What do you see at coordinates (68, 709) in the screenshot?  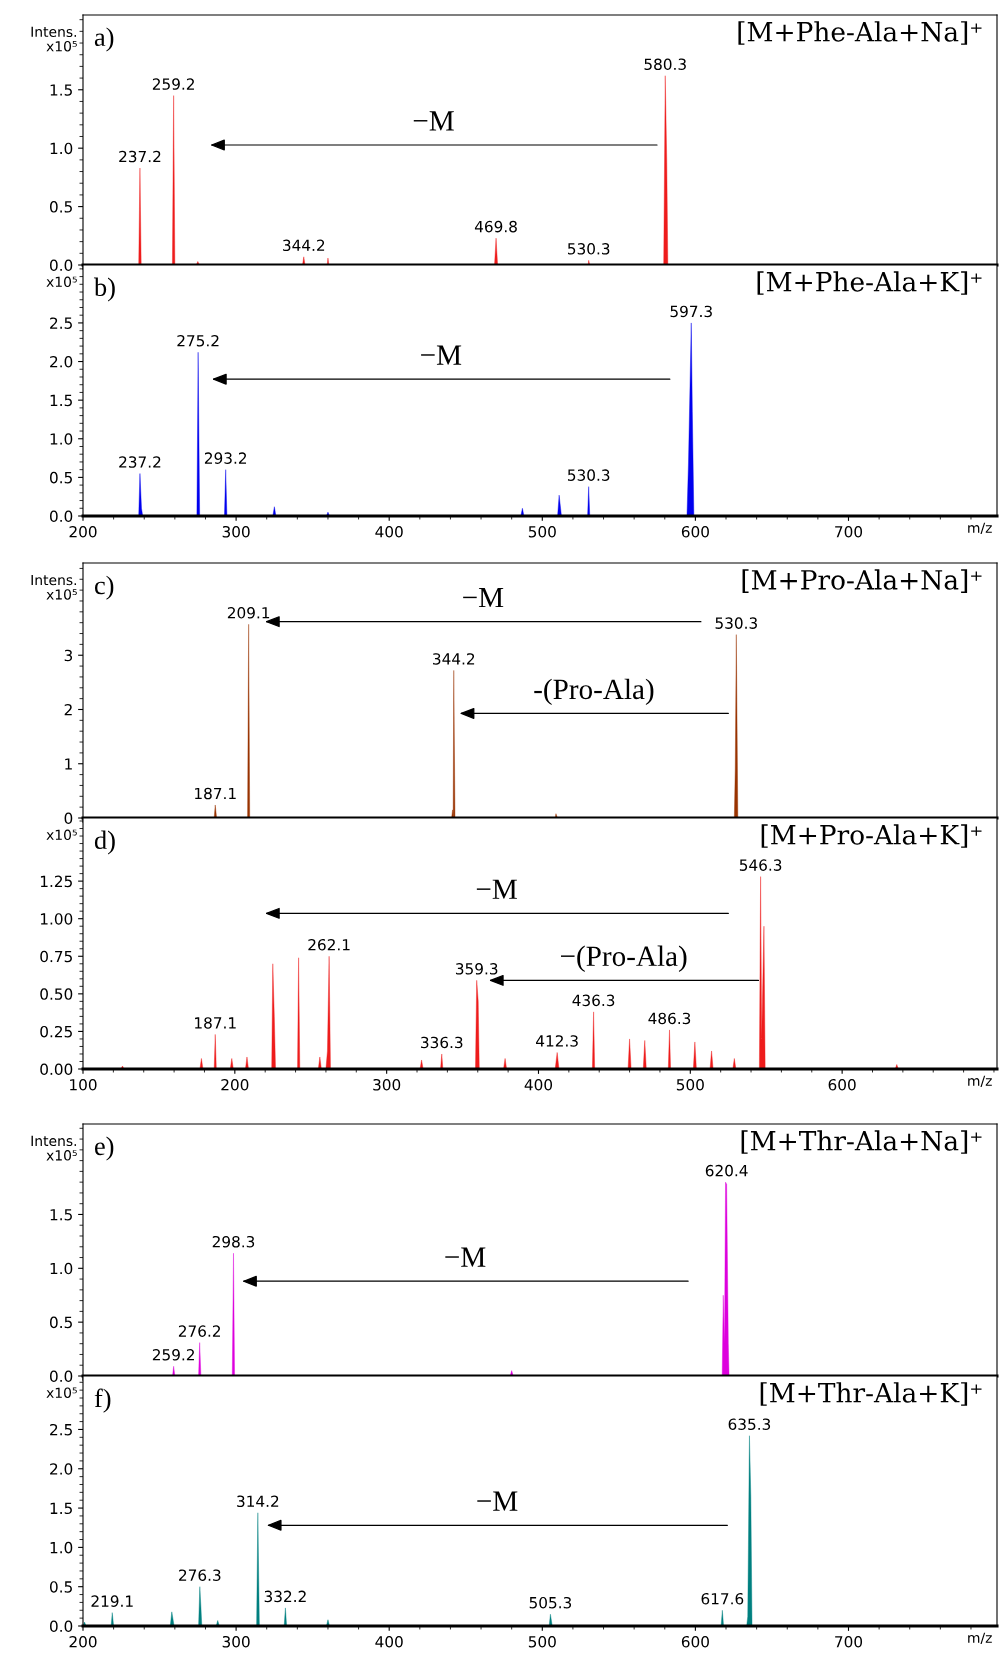 I see `y-tick-label: 2` at bounding box center [68, 709].